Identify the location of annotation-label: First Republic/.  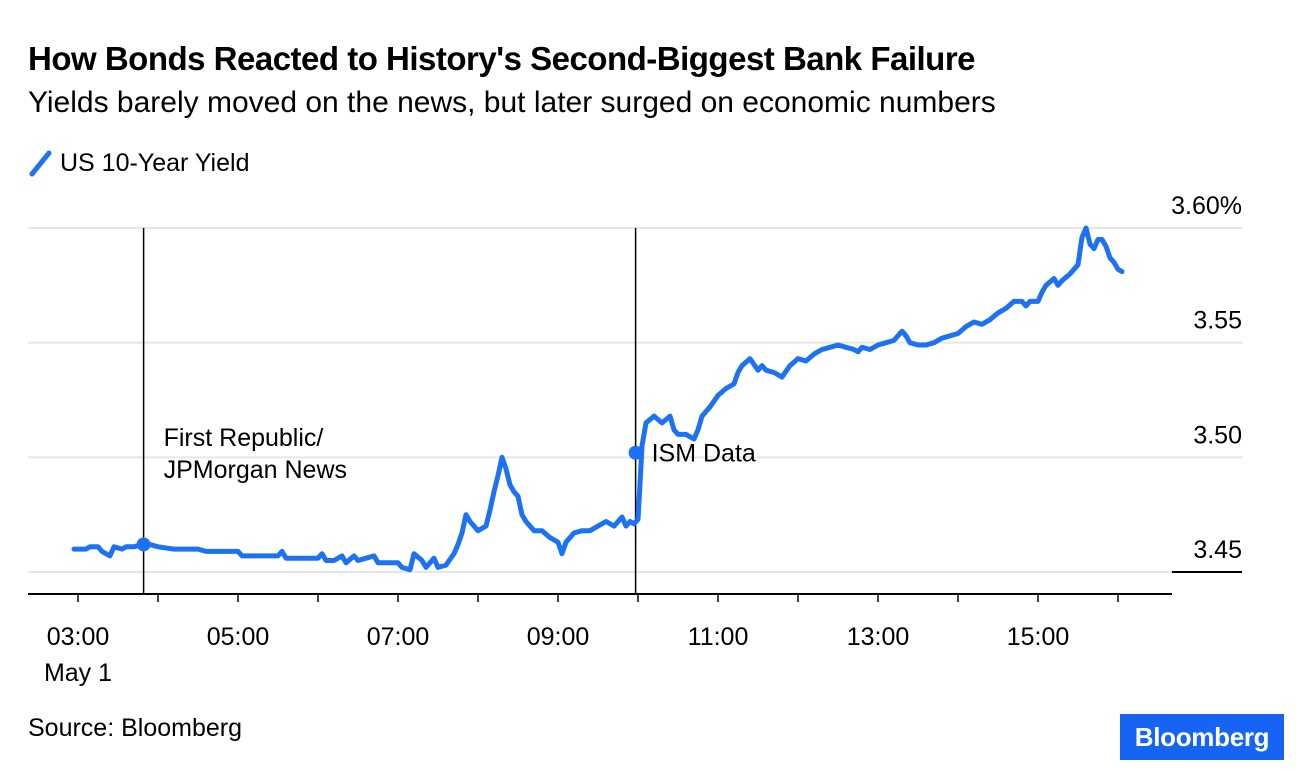
(244, 438).